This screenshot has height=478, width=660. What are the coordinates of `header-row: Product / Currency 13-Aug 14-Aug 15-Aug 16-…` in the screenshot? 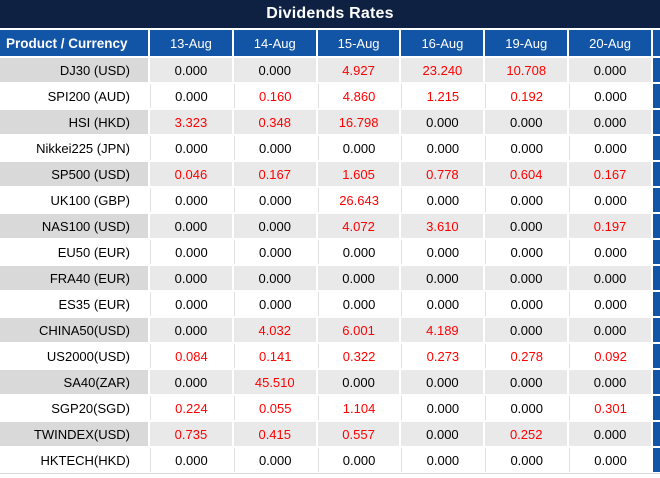 It's located at (330, 43).